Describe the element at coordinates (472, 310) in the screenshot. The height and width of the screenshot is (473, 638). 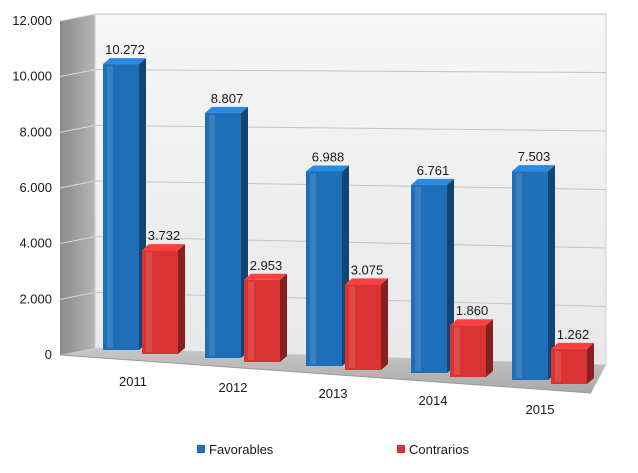
I see `data-label: 1.860` at that location.